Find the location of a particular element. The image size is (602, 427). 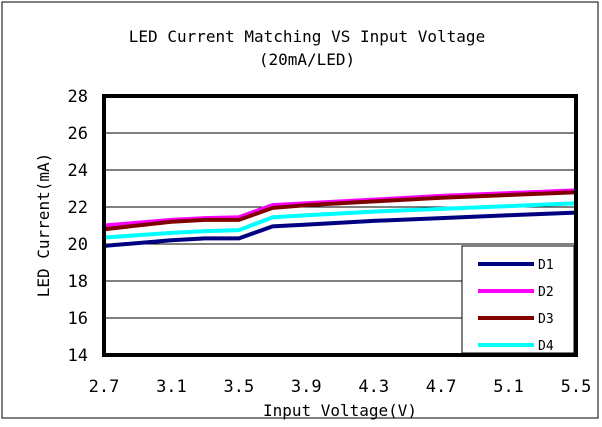

y-tick-label: 22 is located at coordinates (78, 208).